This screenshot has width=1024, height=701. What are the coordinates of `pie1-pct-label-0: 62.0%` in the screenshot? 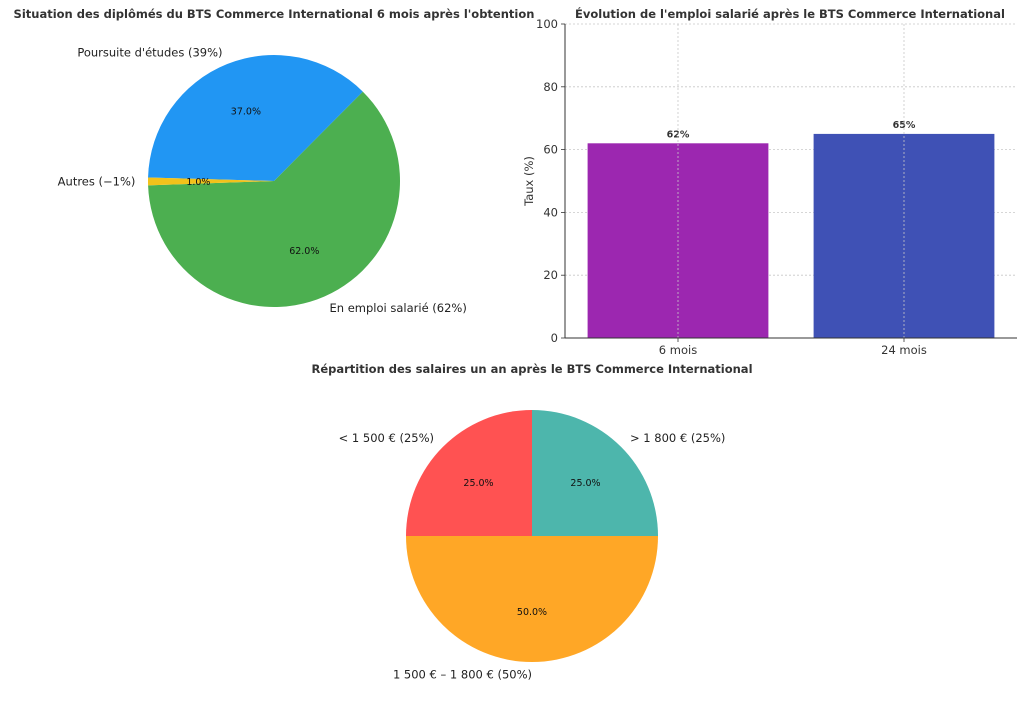 It's located at (304, 251).